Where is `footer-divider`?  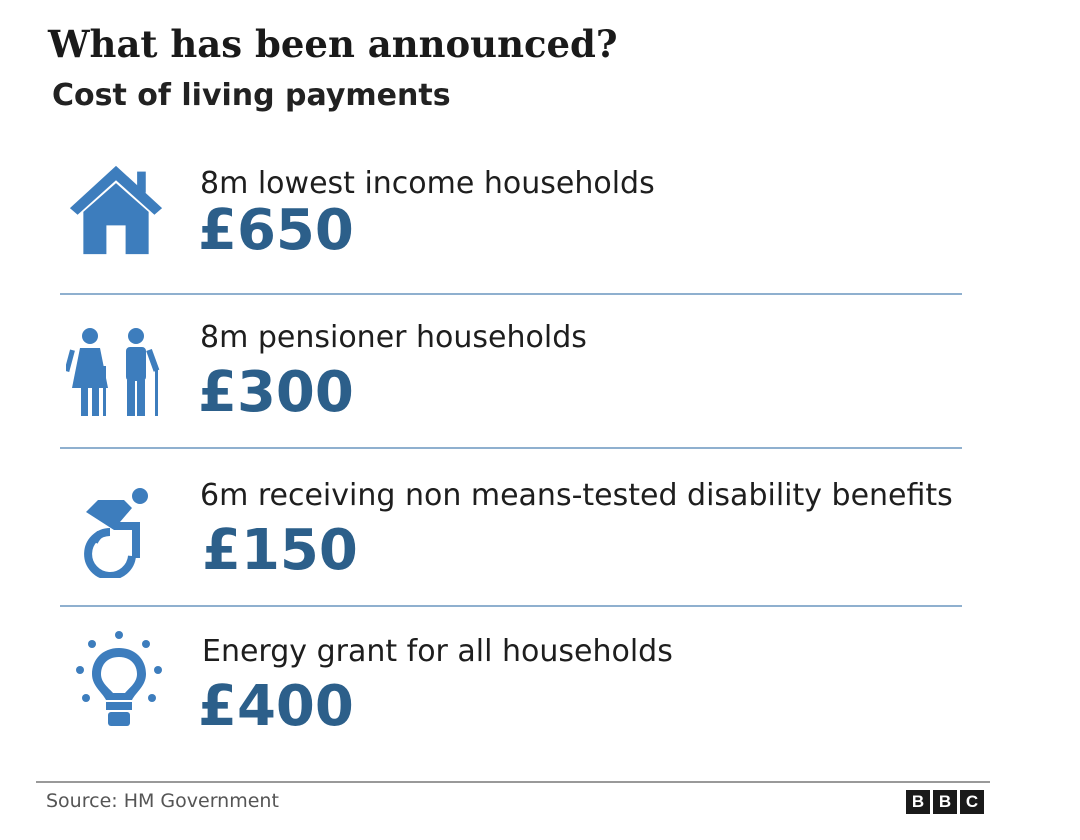
footer-divider is located at coordinates (513, 782).